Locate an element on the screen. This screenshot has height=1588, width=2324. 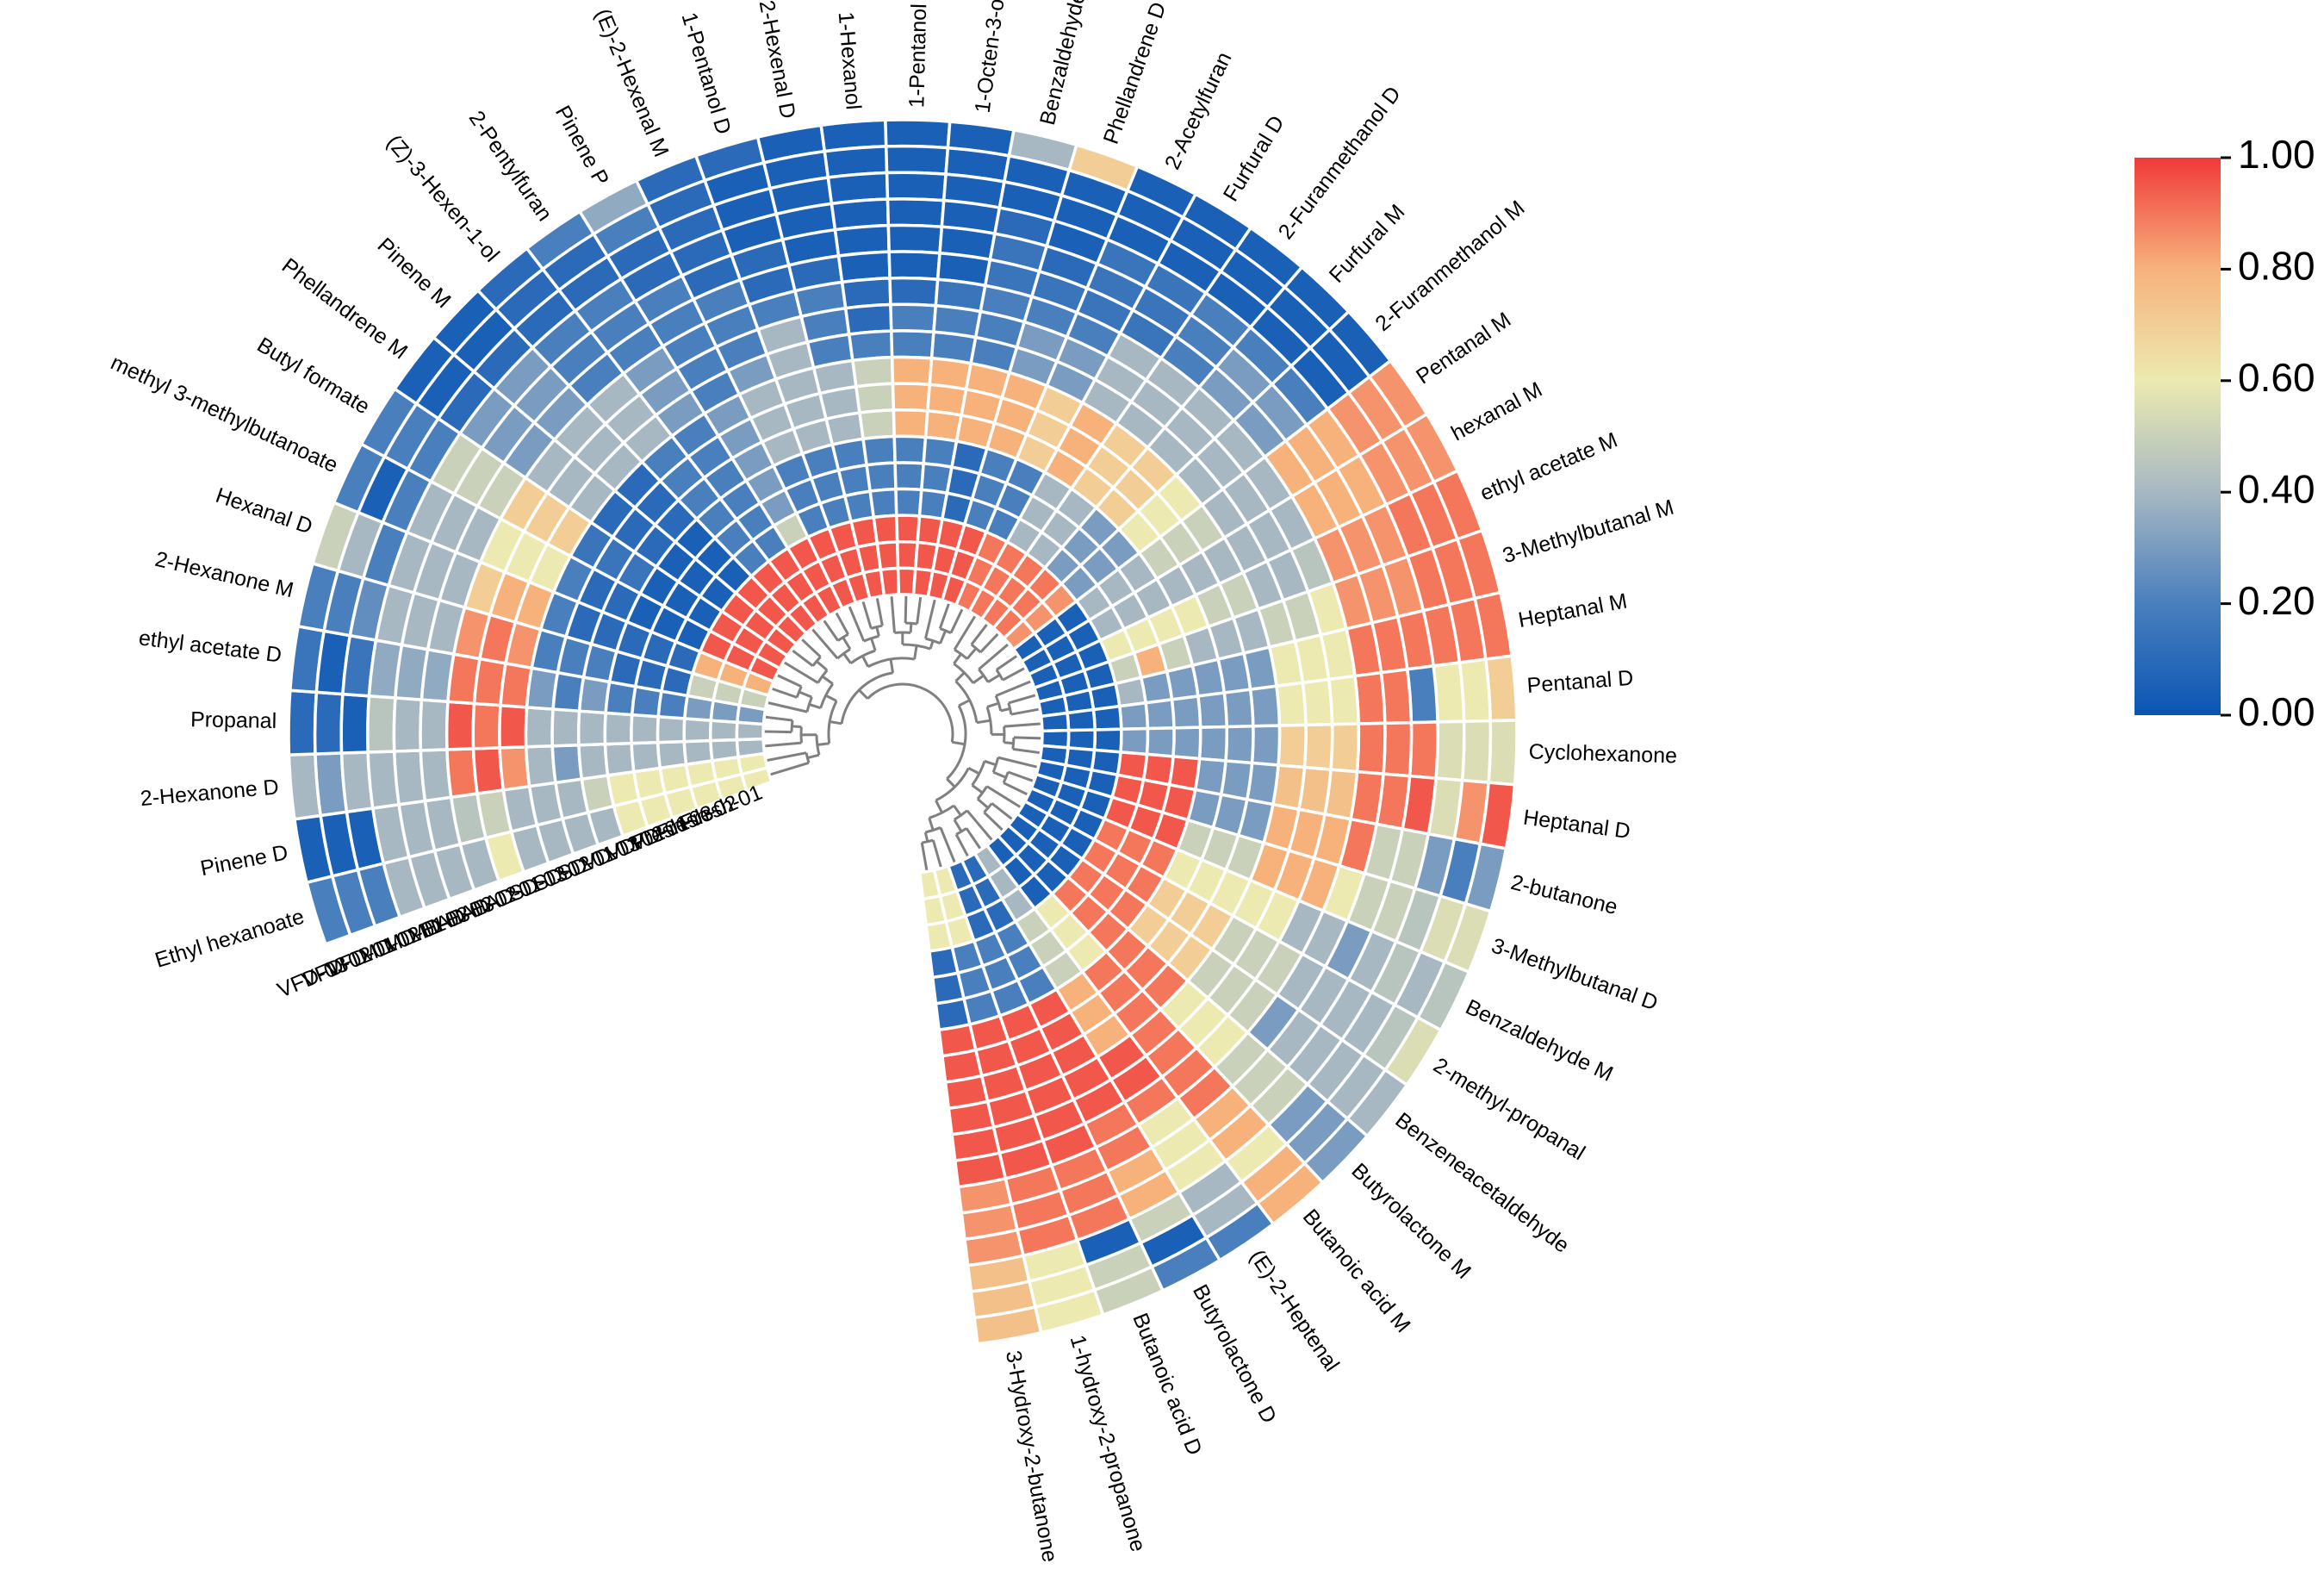
category-label: Butyrolactone D is located at coordinates (1234, 1353).